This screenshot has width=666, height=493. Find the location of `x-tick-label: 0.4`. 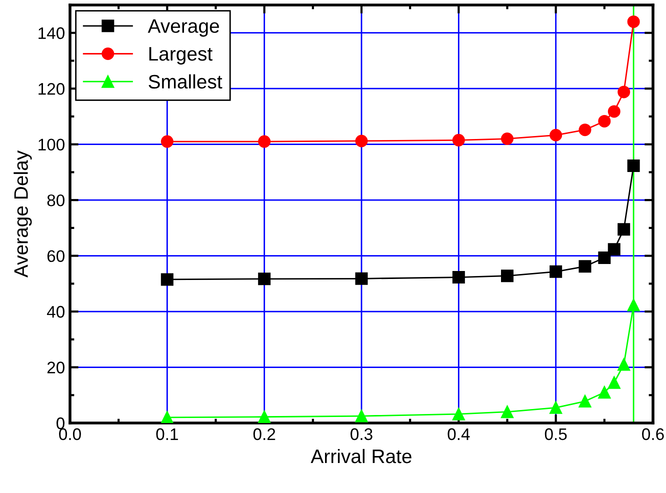

x-tick-label: 0.4 is located at coordinates (459, 434).